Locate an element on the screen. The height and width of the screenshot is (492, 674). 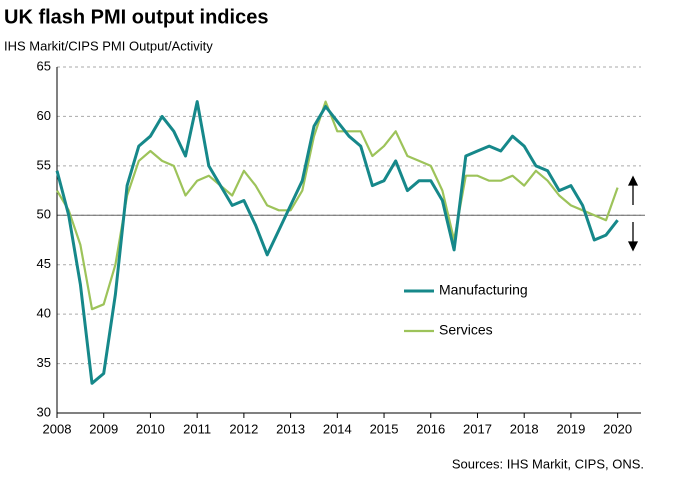
chart-subtitle: IHS Markit/CIPS PMI Output/Activity is located at coordinates (108, 45).